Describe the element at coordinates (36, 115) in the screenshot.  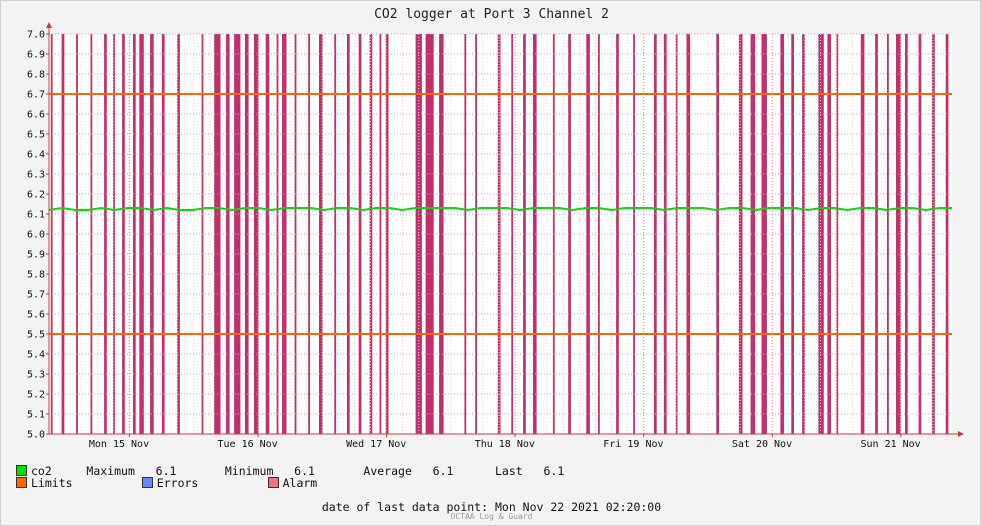
I see `y-tick-label: 6.6` at that location.